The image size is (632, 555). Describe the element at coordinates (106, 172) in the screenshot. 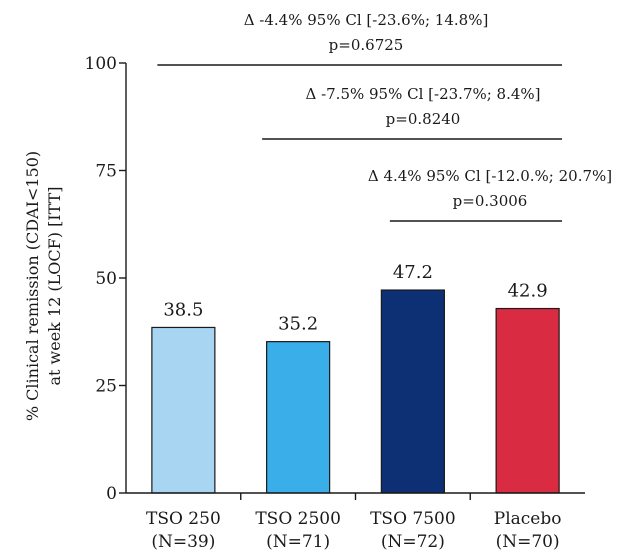

I see `y-tick-label-75: 75` at that location.